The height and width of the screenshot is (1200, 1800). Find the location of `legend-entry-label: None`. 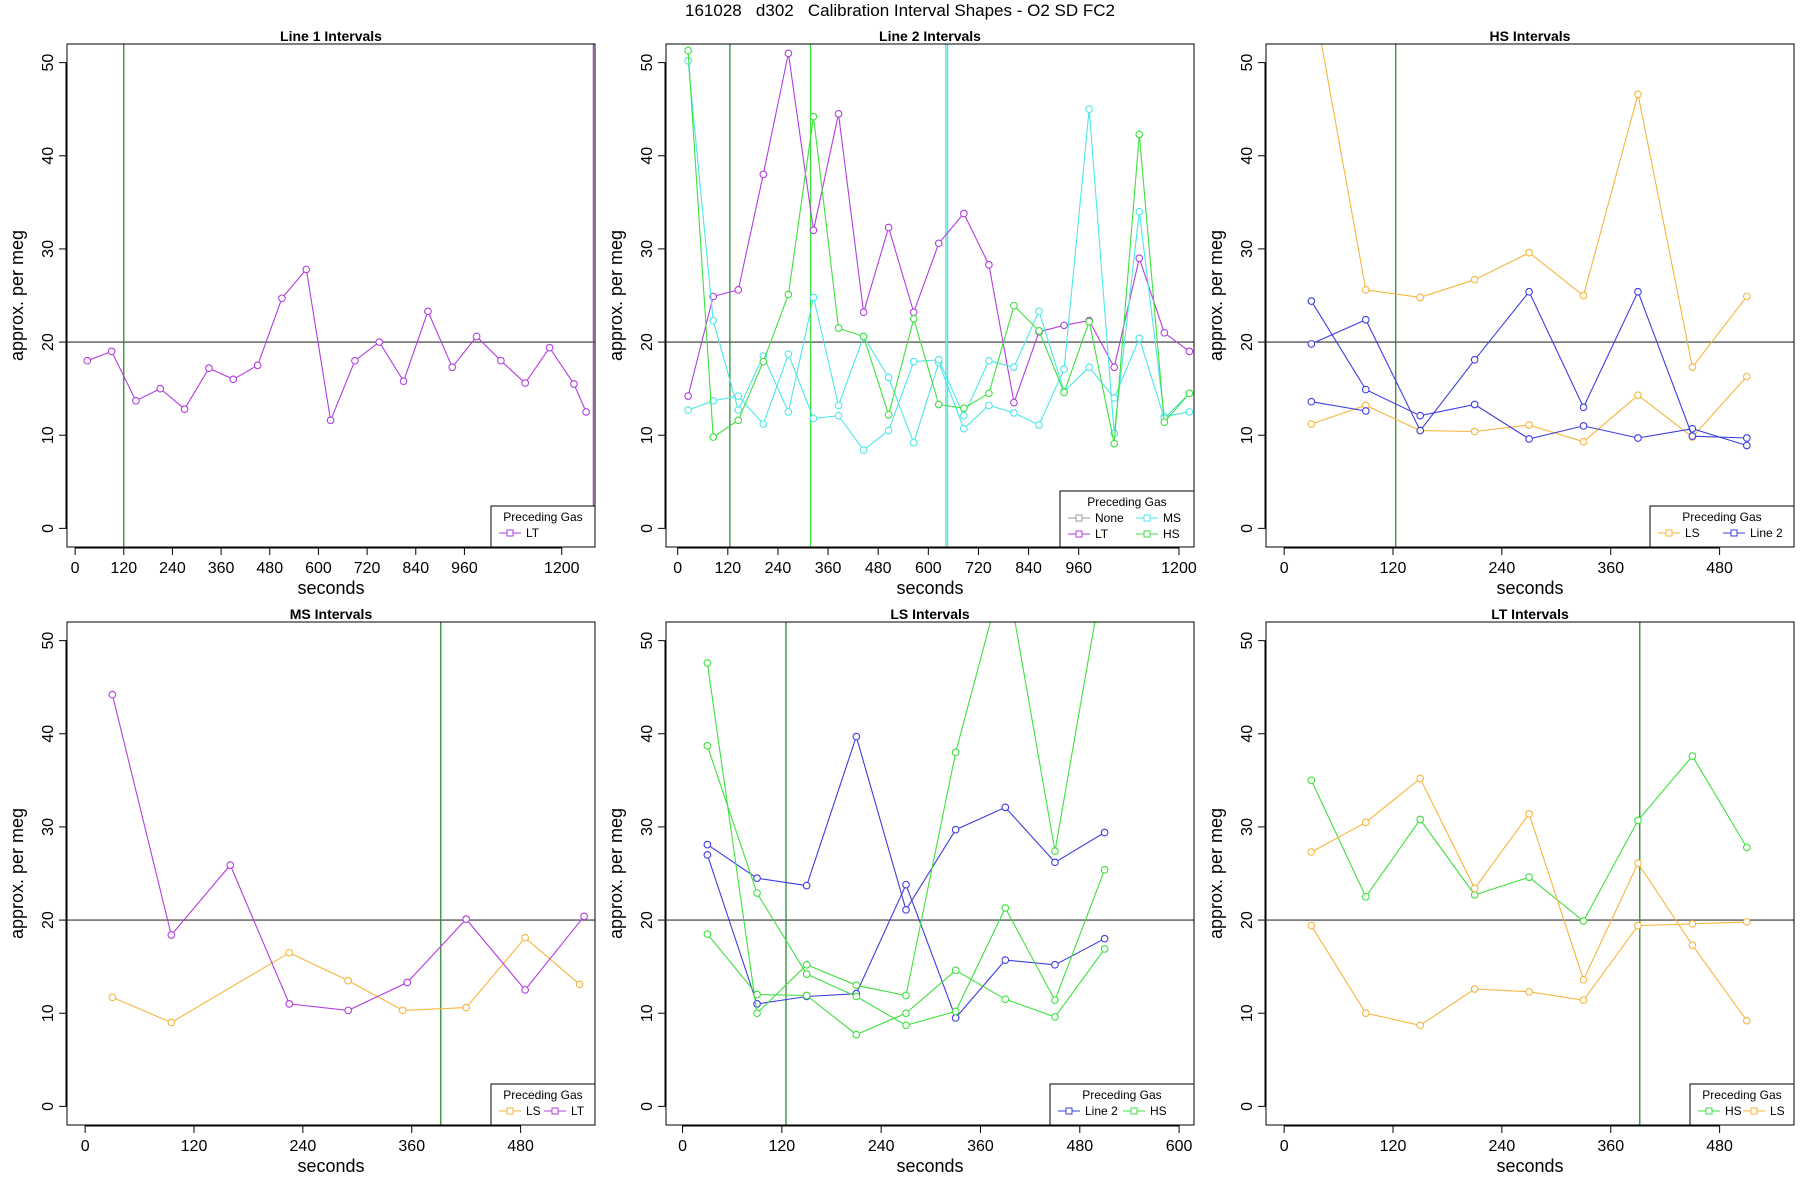

legend-entry-label: None is located at coordinates (1109, 518).